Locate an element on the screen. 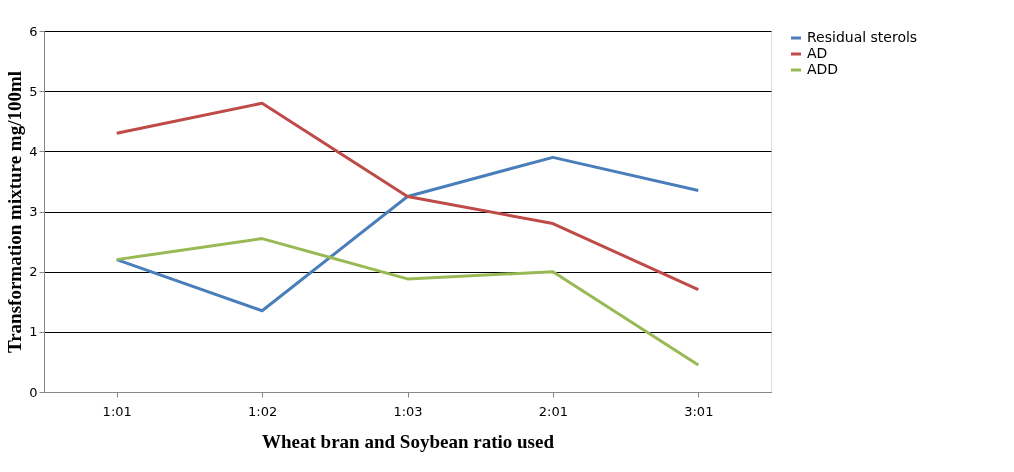 The height and width of the screenshot is (472, 1014). y-tick-label: 1 is located at coordinates (33, 332).